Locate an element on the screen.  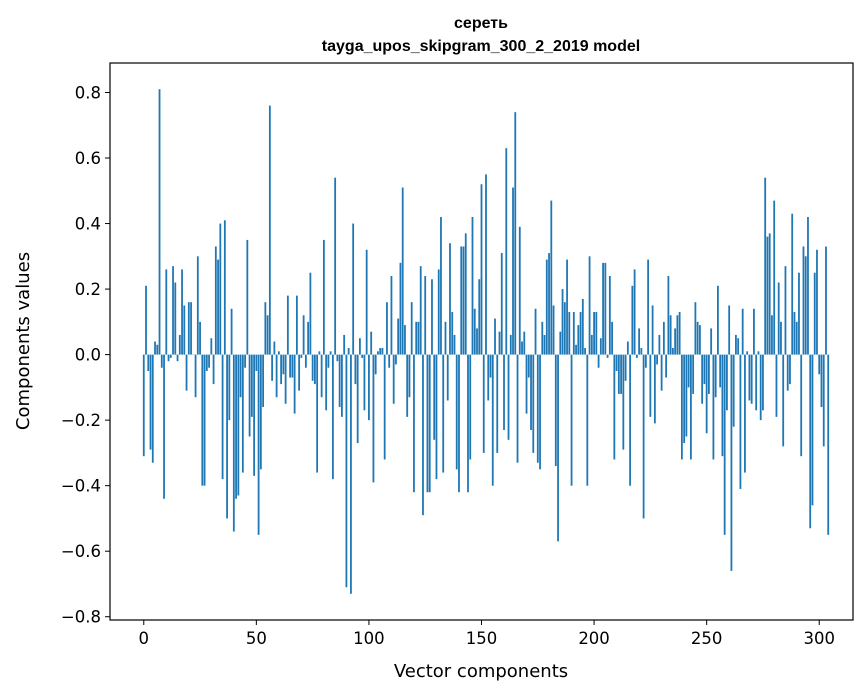
y-tick-label: −0.8 is located at coordinates (81, 617).